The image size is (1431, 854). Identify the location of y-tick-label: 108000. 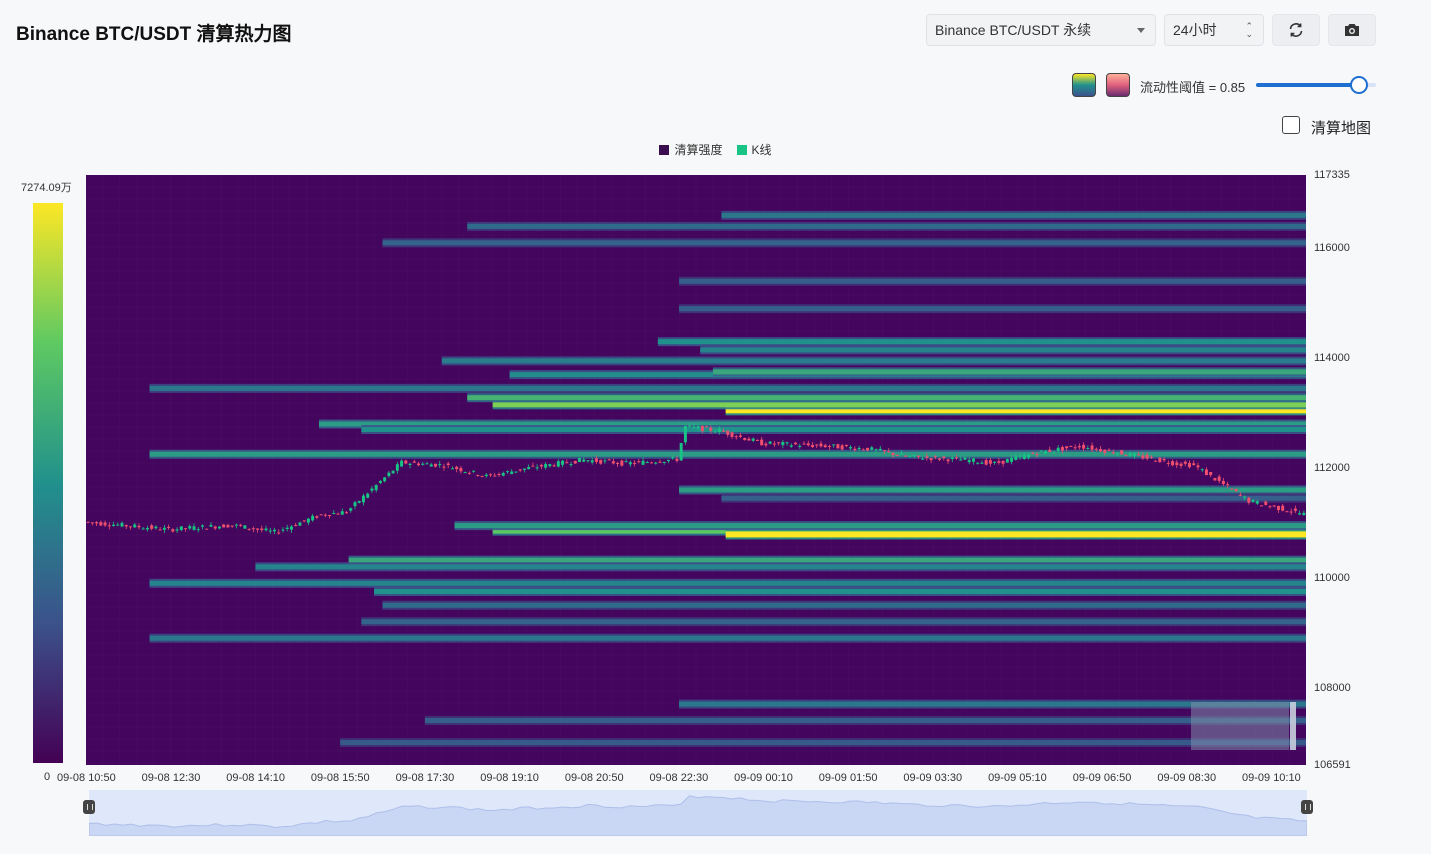
(1332, 687).